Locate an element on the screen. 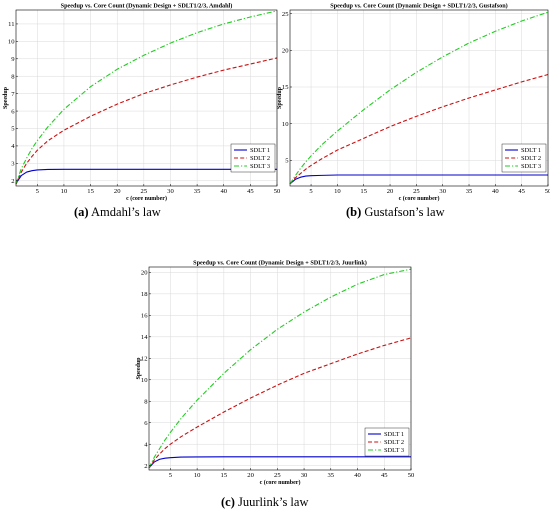 The width and height of the screenshot is (550, 523). y-tick-label: 15 is located at coordinates (285, 87).